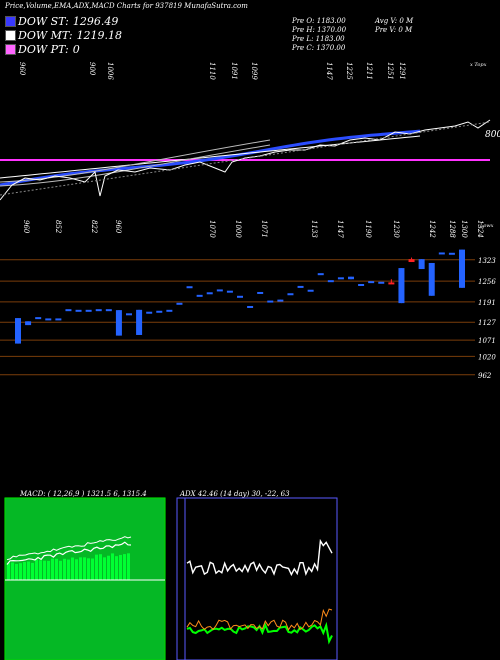 The image size is (500, 660). What do you see at coordinates (212, 71) in the screenshot?
I see `top-price-label: 1110` at bounding box center [212, 71].